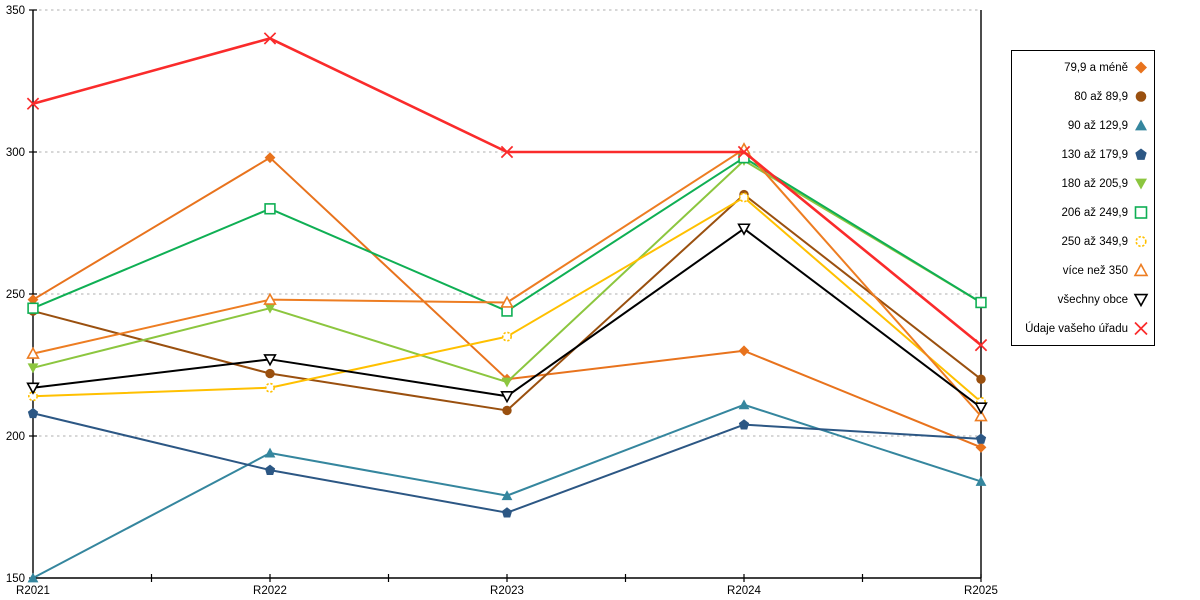 Image resolution: width=1200 pixels, height=600 pixels. I want to click on legend-label: 79,9 a méně, so click(1096, 67).